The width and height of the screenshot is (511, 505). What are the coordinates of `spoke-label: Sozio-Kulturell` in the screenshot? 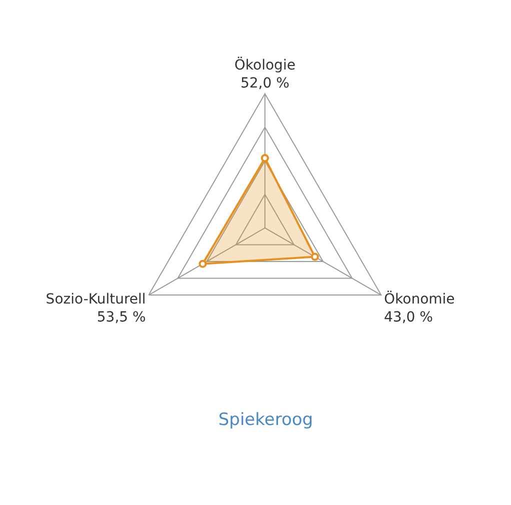 It's located at (96, 299).